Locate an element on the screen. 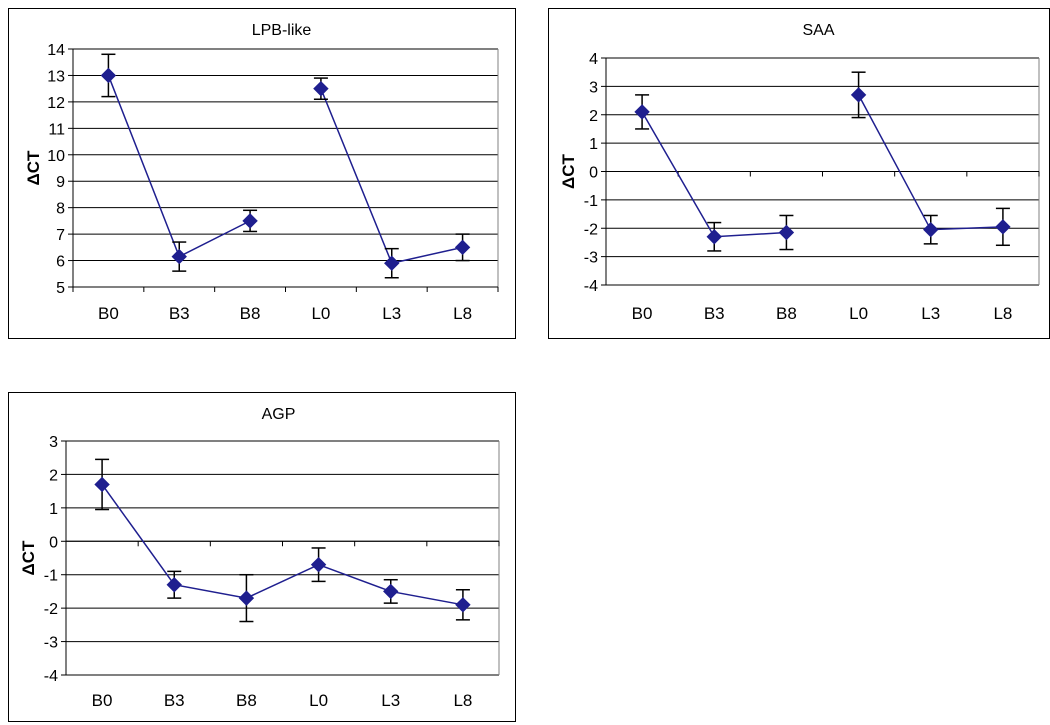  chart-title: SAA is located at coordinates (818, 30).